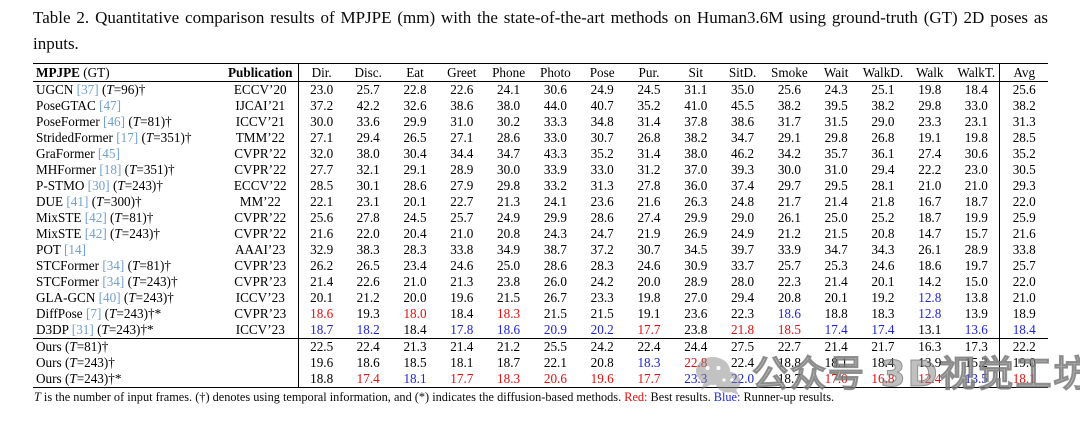 This screenshot has width=1080, height=422. Describe the element at coordinates (322, 265) in the screenshot. I see `mpjpe-value: 26.2` at that location.